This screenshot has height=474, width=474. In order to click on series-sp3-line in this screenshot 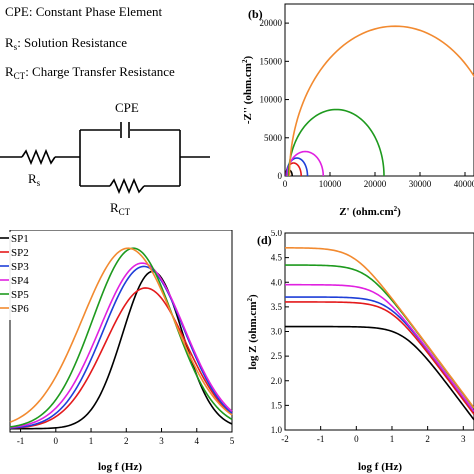, I will do `click(379, 354)`.